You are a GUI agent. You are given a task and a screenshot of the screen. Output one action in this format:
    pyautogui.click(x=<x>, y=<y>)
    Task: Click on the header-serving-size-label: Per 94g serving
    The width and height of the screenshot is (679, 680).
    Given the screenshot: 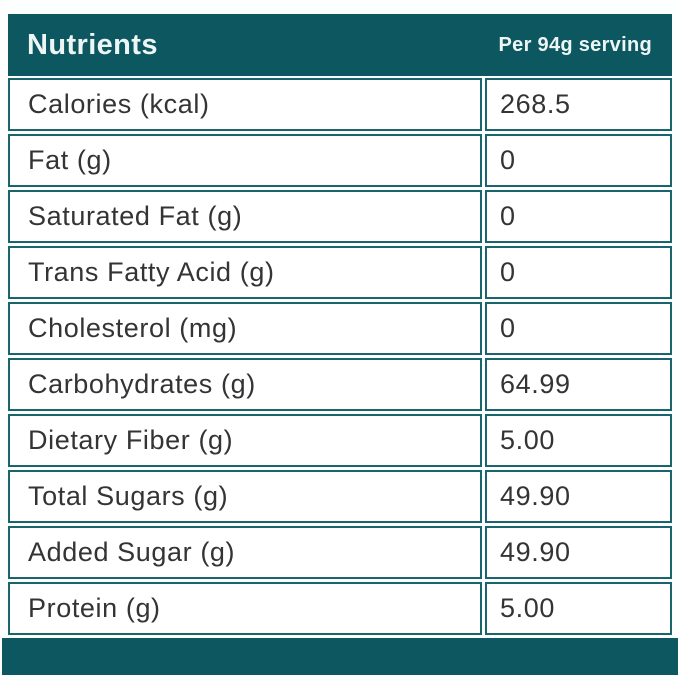 What is the action you would take?
    pyautogui.click(x=575, y=44)
    